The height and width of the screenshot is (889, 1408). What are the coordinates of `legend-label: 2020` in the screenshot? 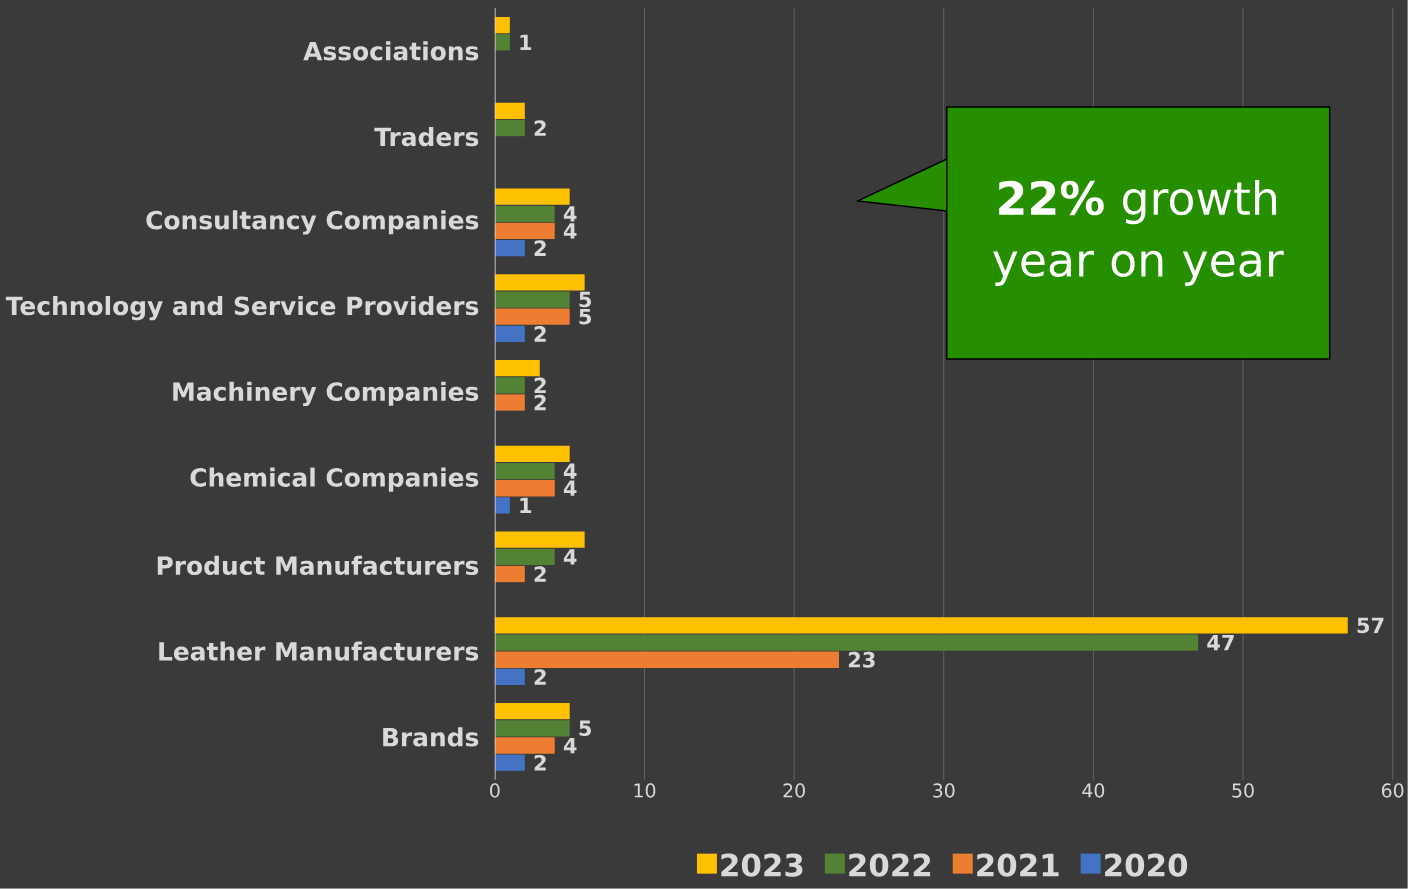 It's located at (1146, 865).